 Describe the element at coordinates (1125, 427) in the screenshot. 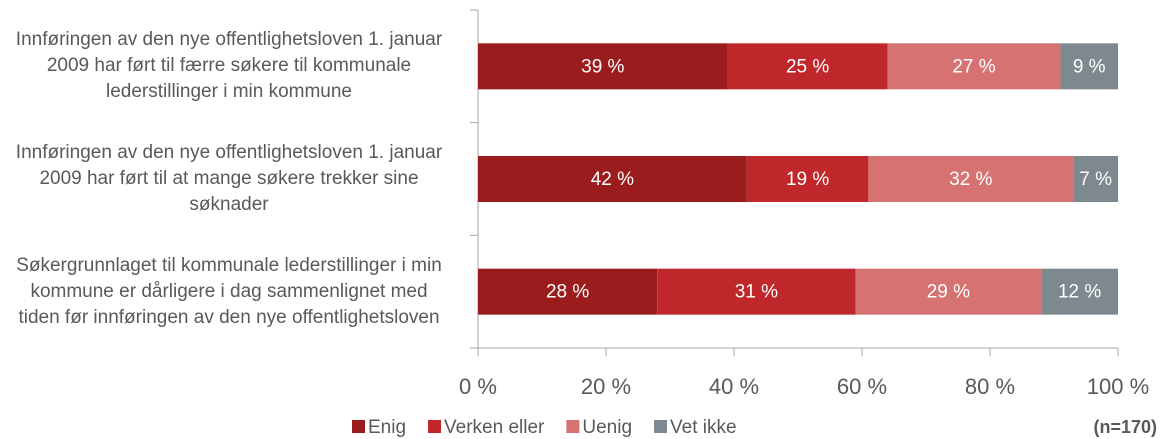

I see `sample-size: (n=170)` at that location.